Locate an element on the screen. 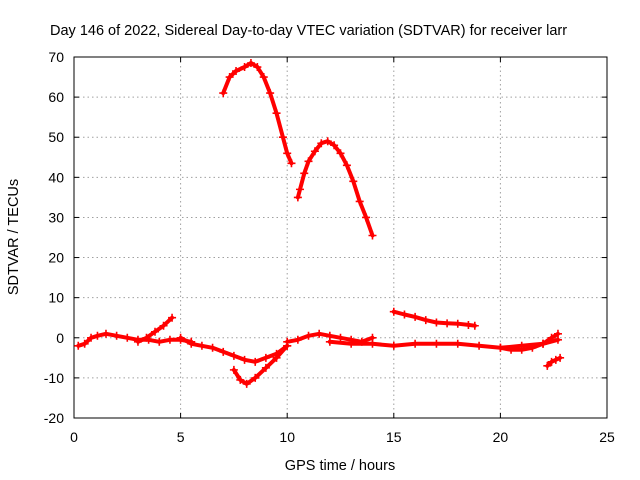 Image resolution: width=640 pixels, height=480 pixels. y-tick-label: 50 is located at coordinates (56, 137).